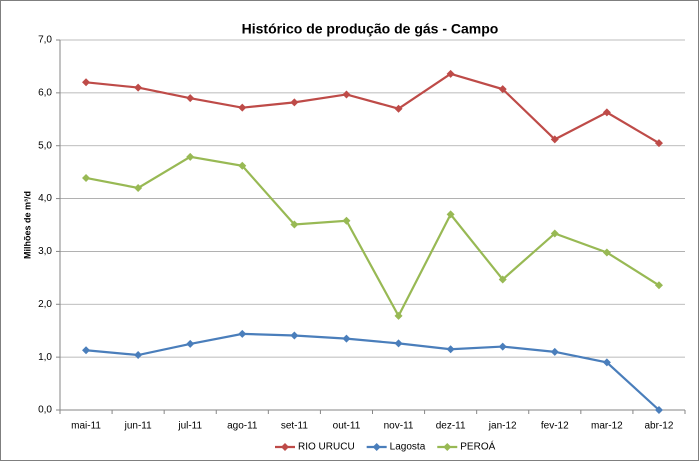 Image resolution: width=699 pixels, height=466 pixels. I want to click on y-axis-label: Milhões de m³/d, so click(27, 225).